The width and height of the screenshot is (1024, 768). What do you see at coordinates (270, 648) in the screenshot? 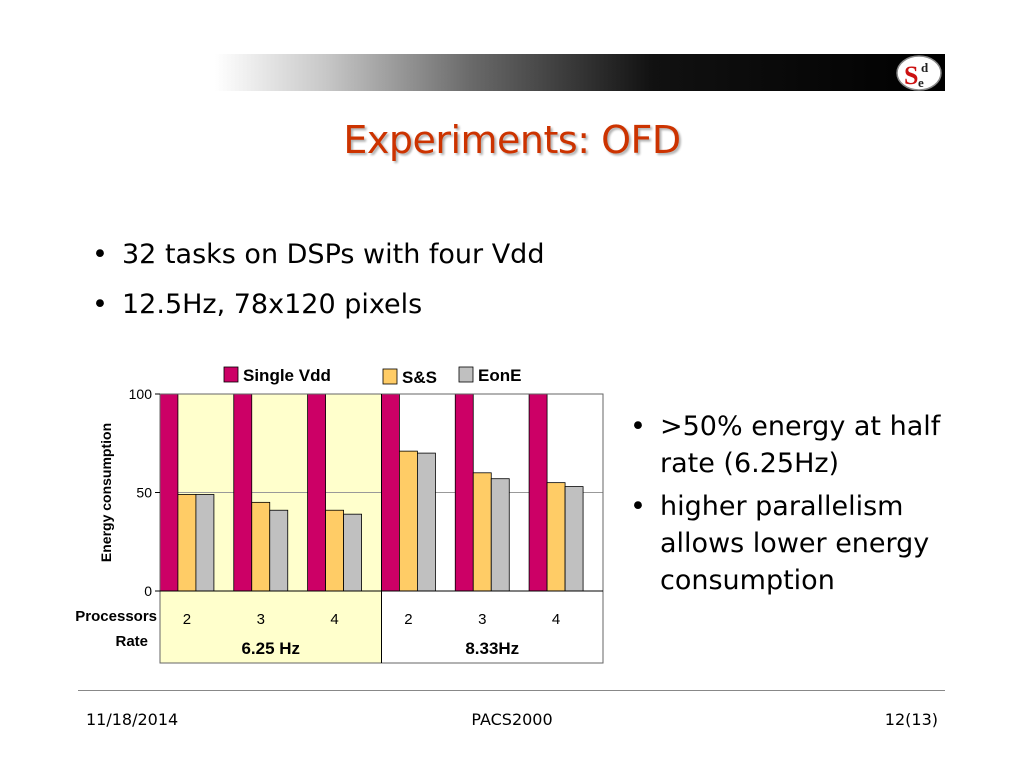
I see `rate-group-label: 6.25 Hz` at bounding box center [270, 648].